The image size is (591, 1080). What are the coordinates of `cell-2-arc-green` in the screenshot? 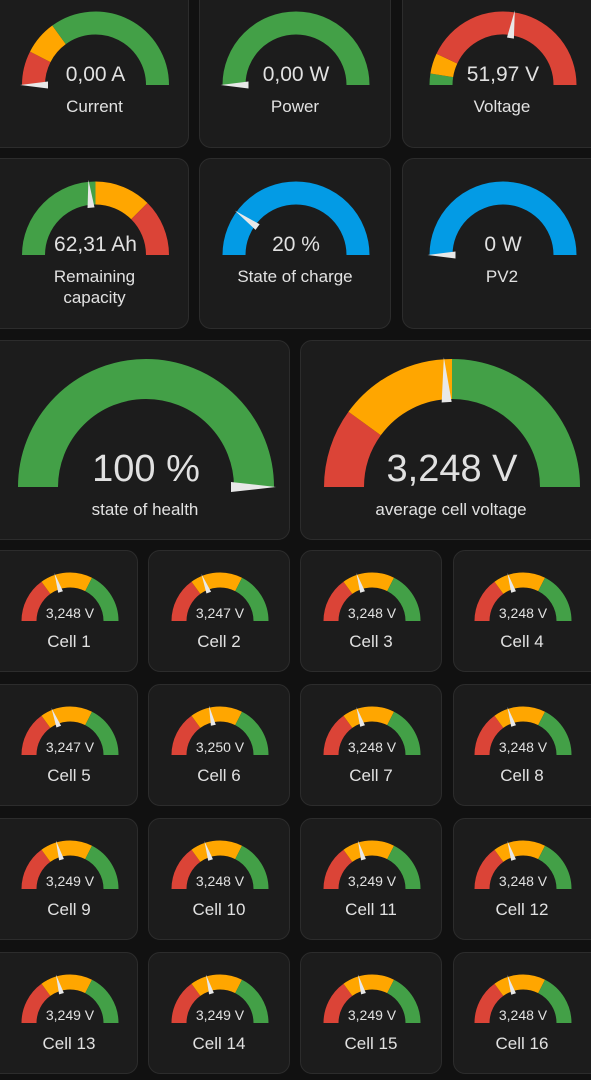 It's located at (251, 599).